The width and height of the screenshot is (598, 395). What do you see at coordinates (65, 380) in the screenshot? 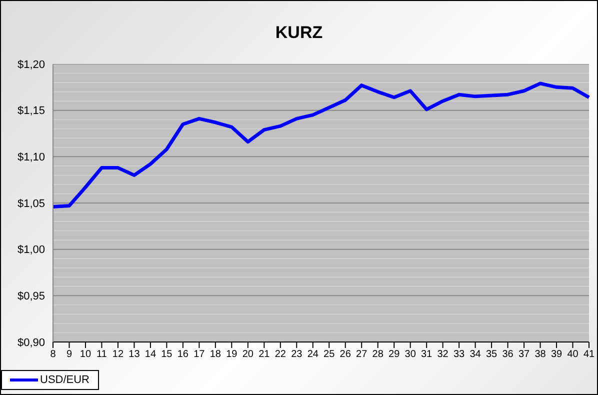
I see `legend-label: USD/EUR` at bounding box center [65, 380].